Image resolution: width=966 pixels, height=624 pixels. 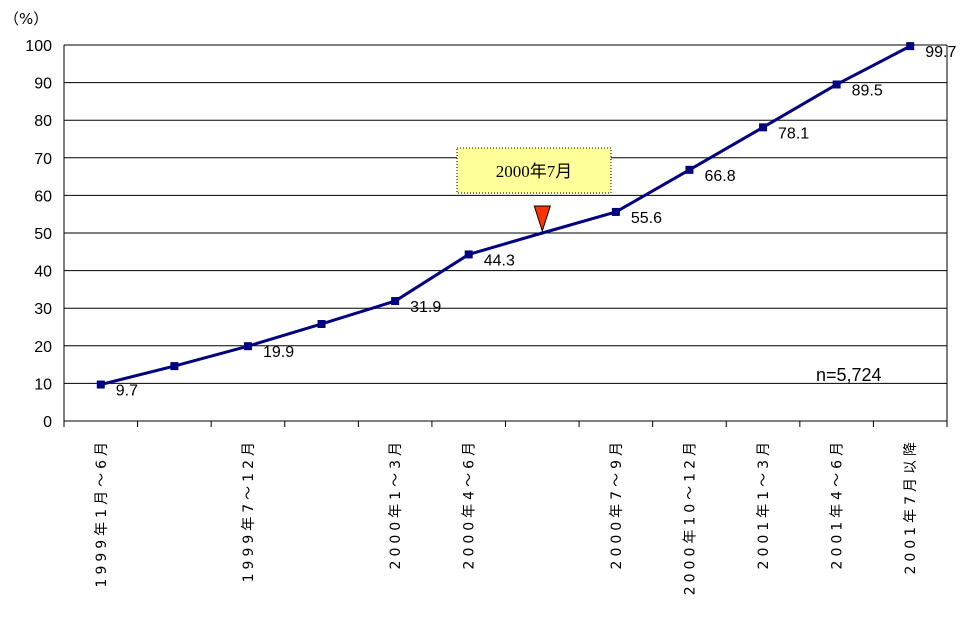 I want to click on annotation-box, so click(x=534, y=170).